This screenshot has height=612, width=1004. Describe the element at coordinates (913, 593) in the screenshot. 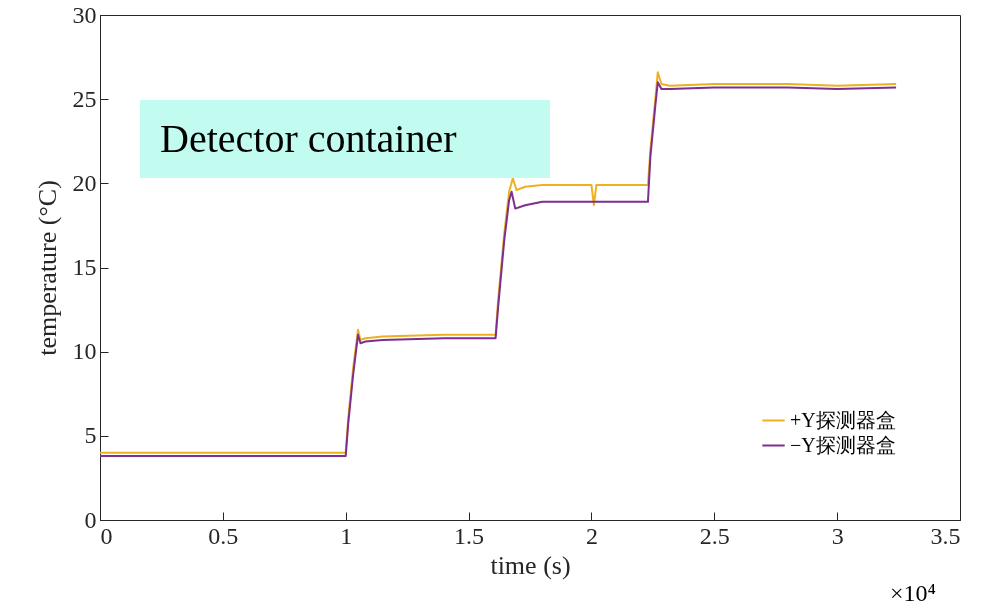

I see `text: ×10⁴` at that location.